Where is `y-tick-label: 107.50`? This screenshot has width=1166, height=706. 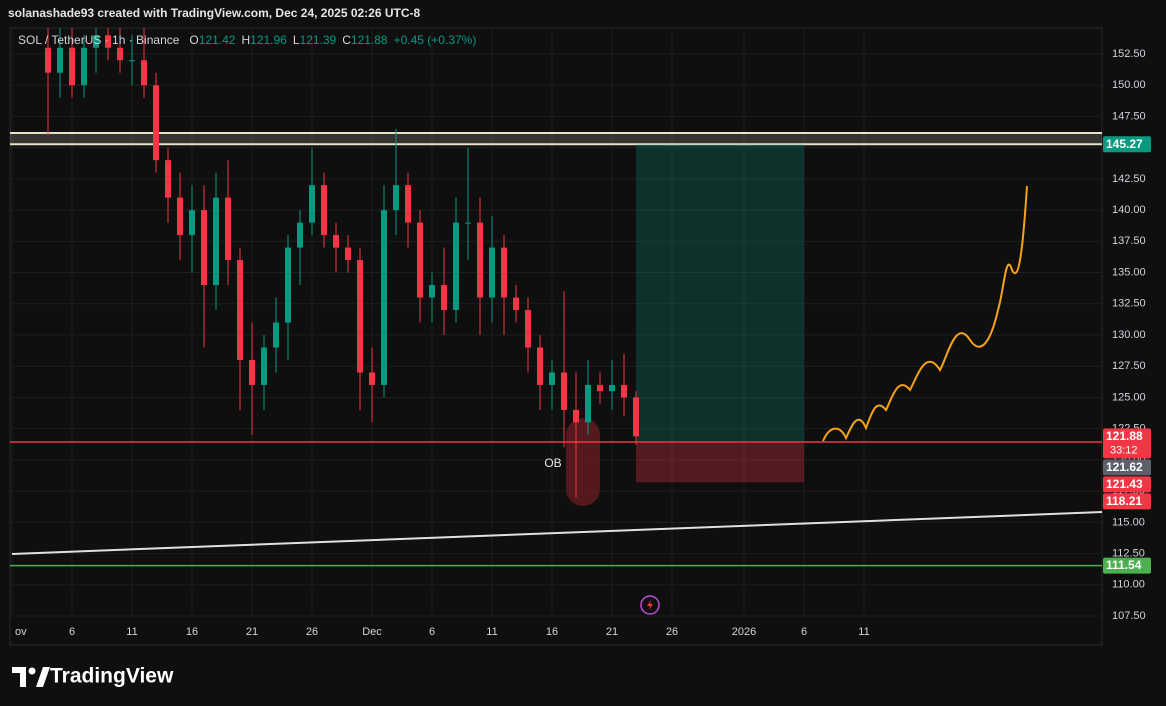 y-tick-label: 107.50 is located at coordinates (1129, 616).